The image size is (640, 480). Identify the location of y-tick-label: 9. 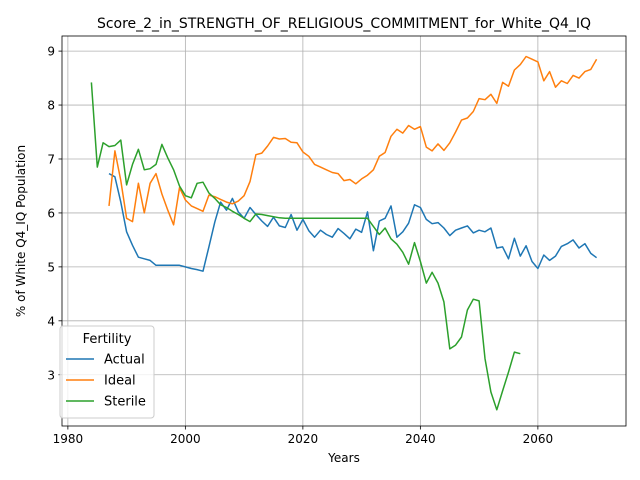
(51, 52).